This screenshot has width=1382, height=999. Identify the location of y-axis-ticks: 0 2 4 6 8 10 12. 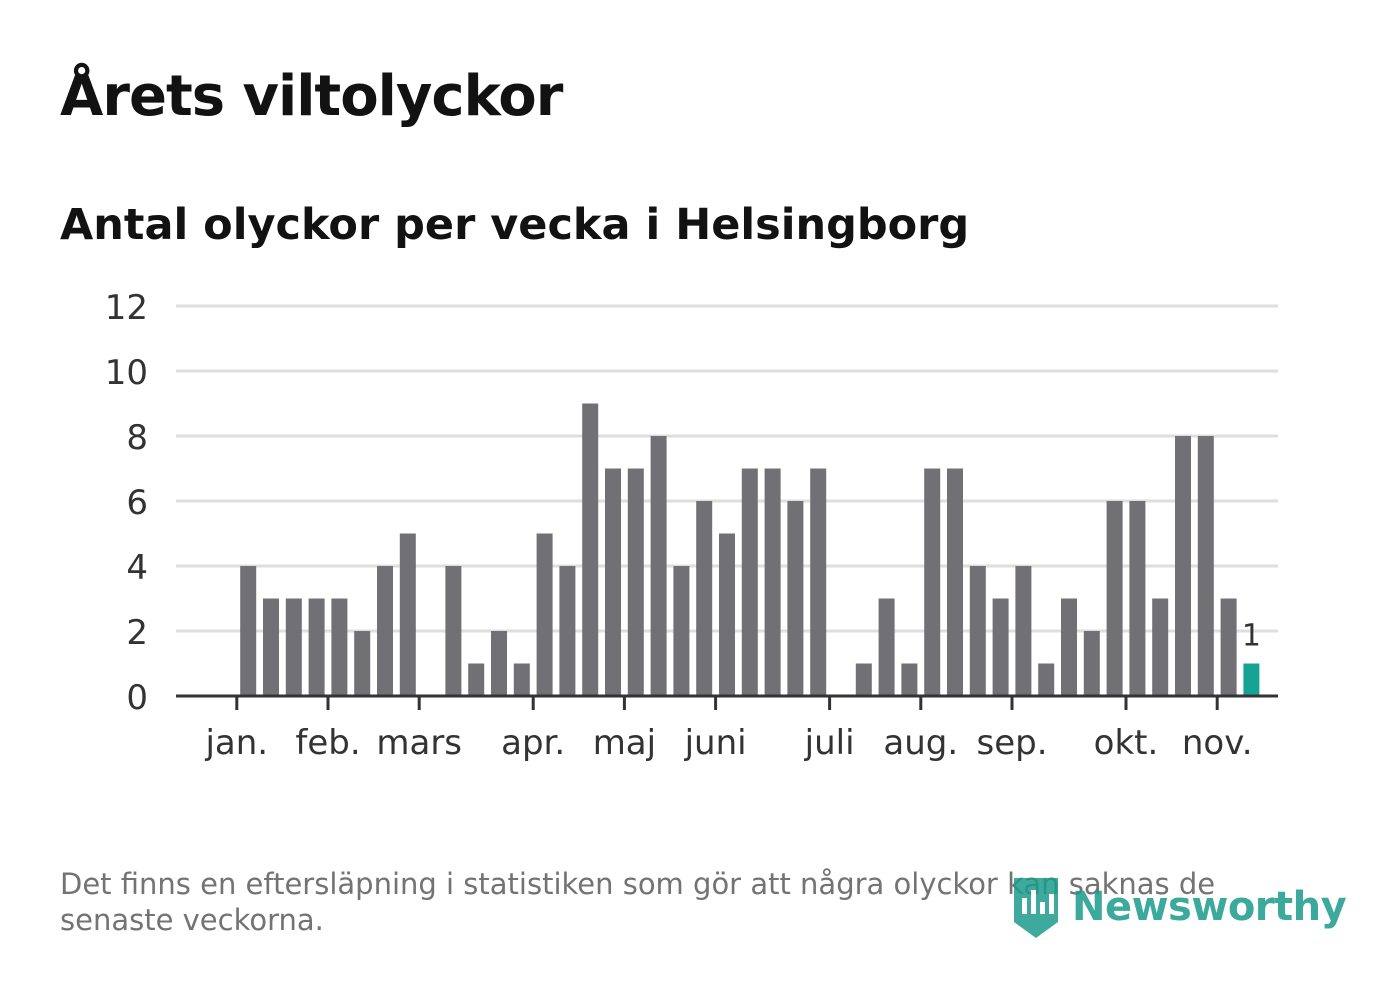
(126, 503).